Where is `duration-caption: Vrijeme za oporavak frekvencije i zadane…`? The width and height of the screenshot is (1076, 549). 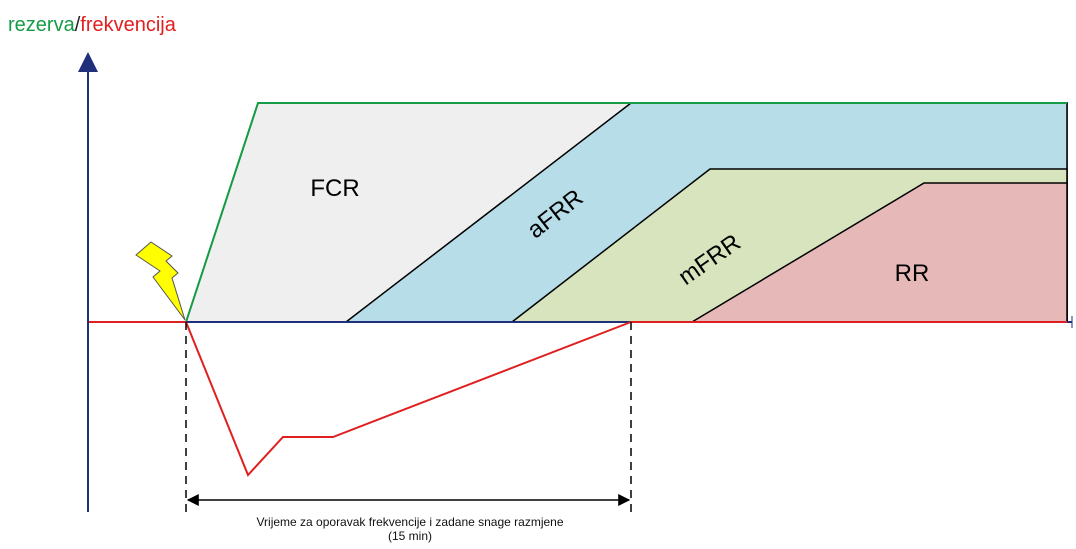
duration-caption: Vrijeme za oporavak frekvencije i zadane… is located at coordinates (410, 529).